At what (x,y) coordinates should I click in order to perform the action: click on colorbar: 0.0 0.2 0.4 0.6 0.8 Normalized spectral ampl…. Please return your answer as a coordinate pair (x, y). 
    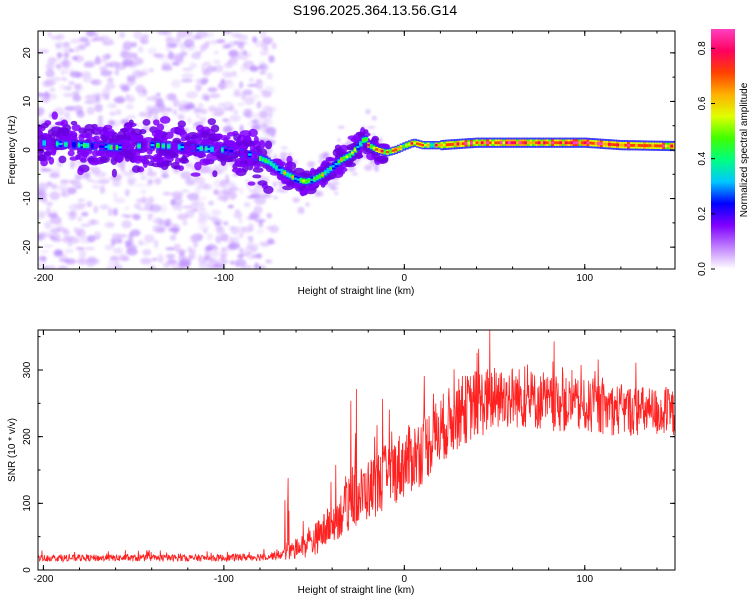
    Looking at the image, I should click on (723, 152).